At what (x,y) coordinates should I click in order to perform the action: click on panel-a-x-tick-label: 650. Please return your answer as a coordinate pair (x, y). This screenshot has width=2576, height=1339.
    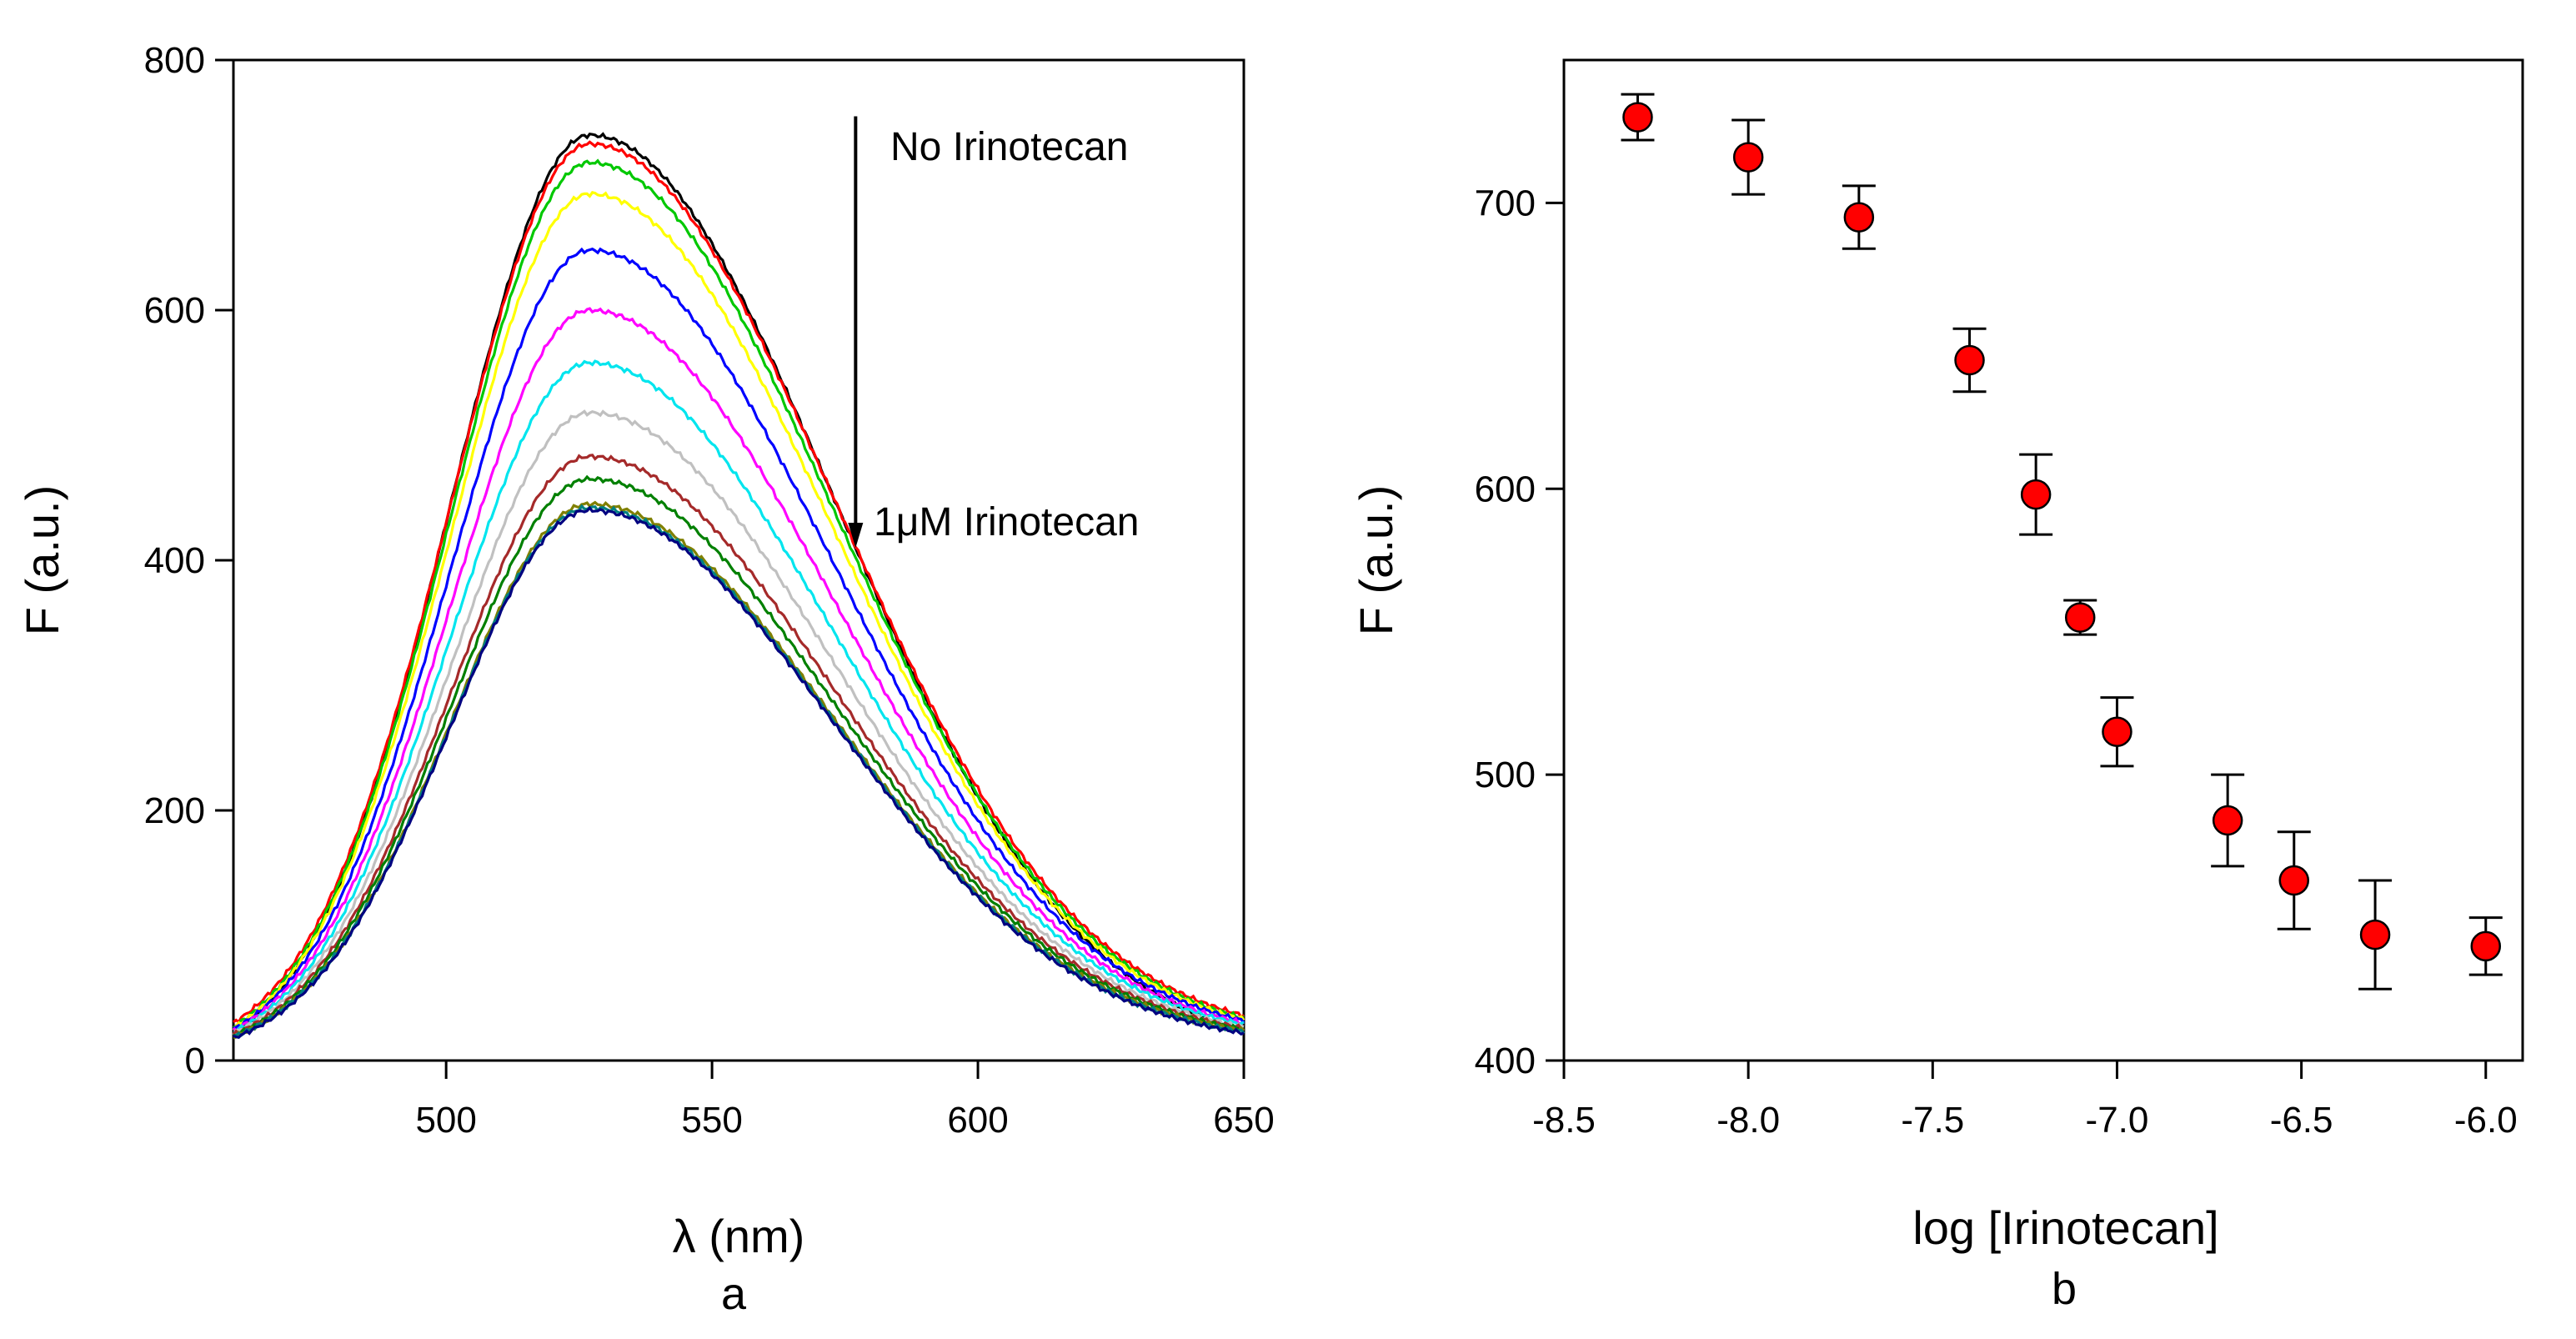
    Looking at the image, I should click on (1243, 1120).